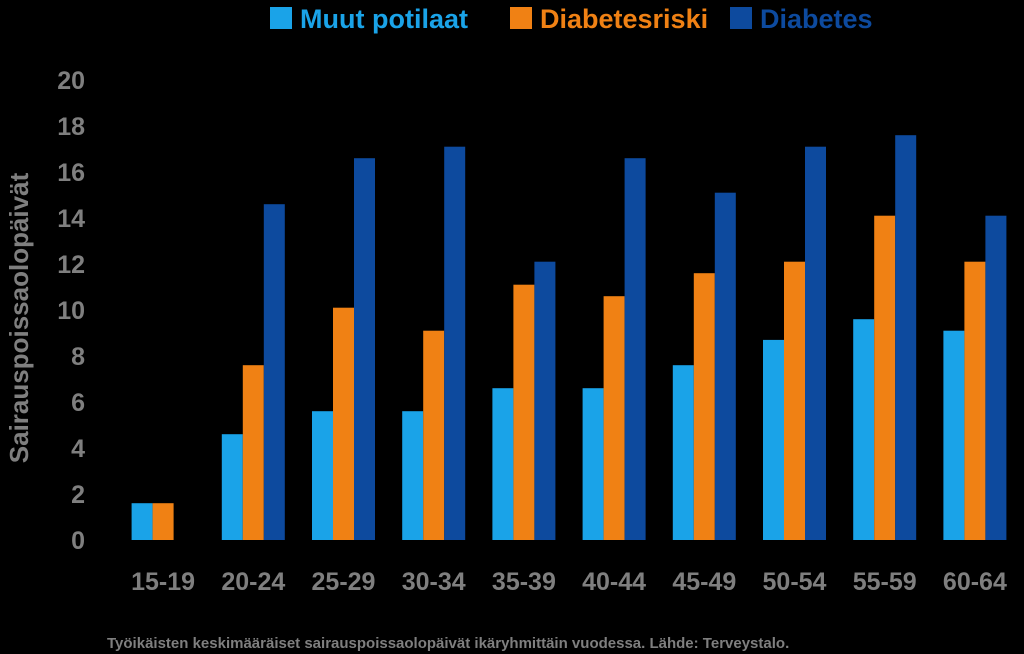 This screenshot has height=654, width=1024. What do you see at coordinates (19, 317) in the screenshot?
I see `y-axis-title: Sairauspoissaolopäivät` at bounding box center [19, 317].